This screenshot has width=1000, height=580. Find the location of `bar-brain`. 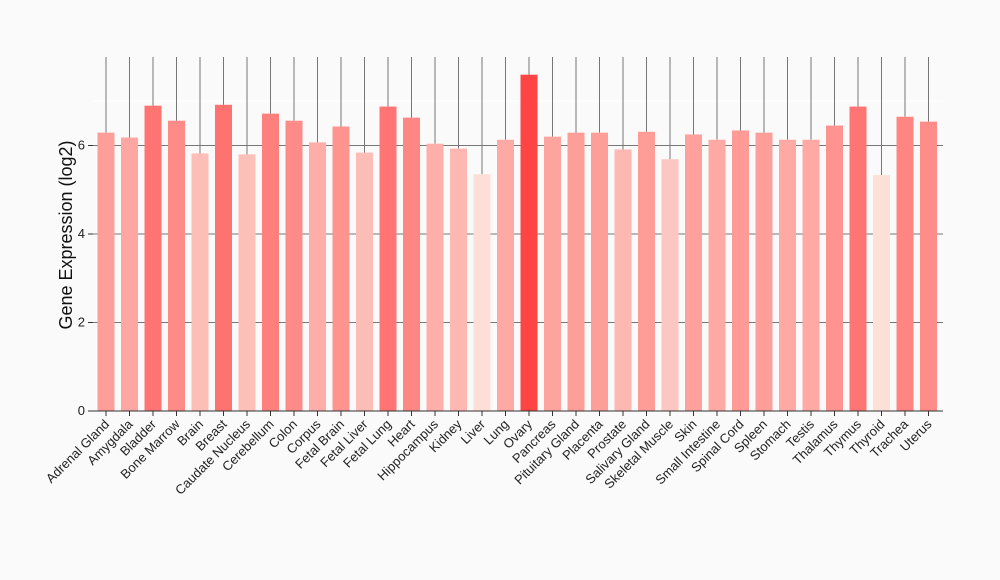

bar-brain is located at coordinates (200, 282).